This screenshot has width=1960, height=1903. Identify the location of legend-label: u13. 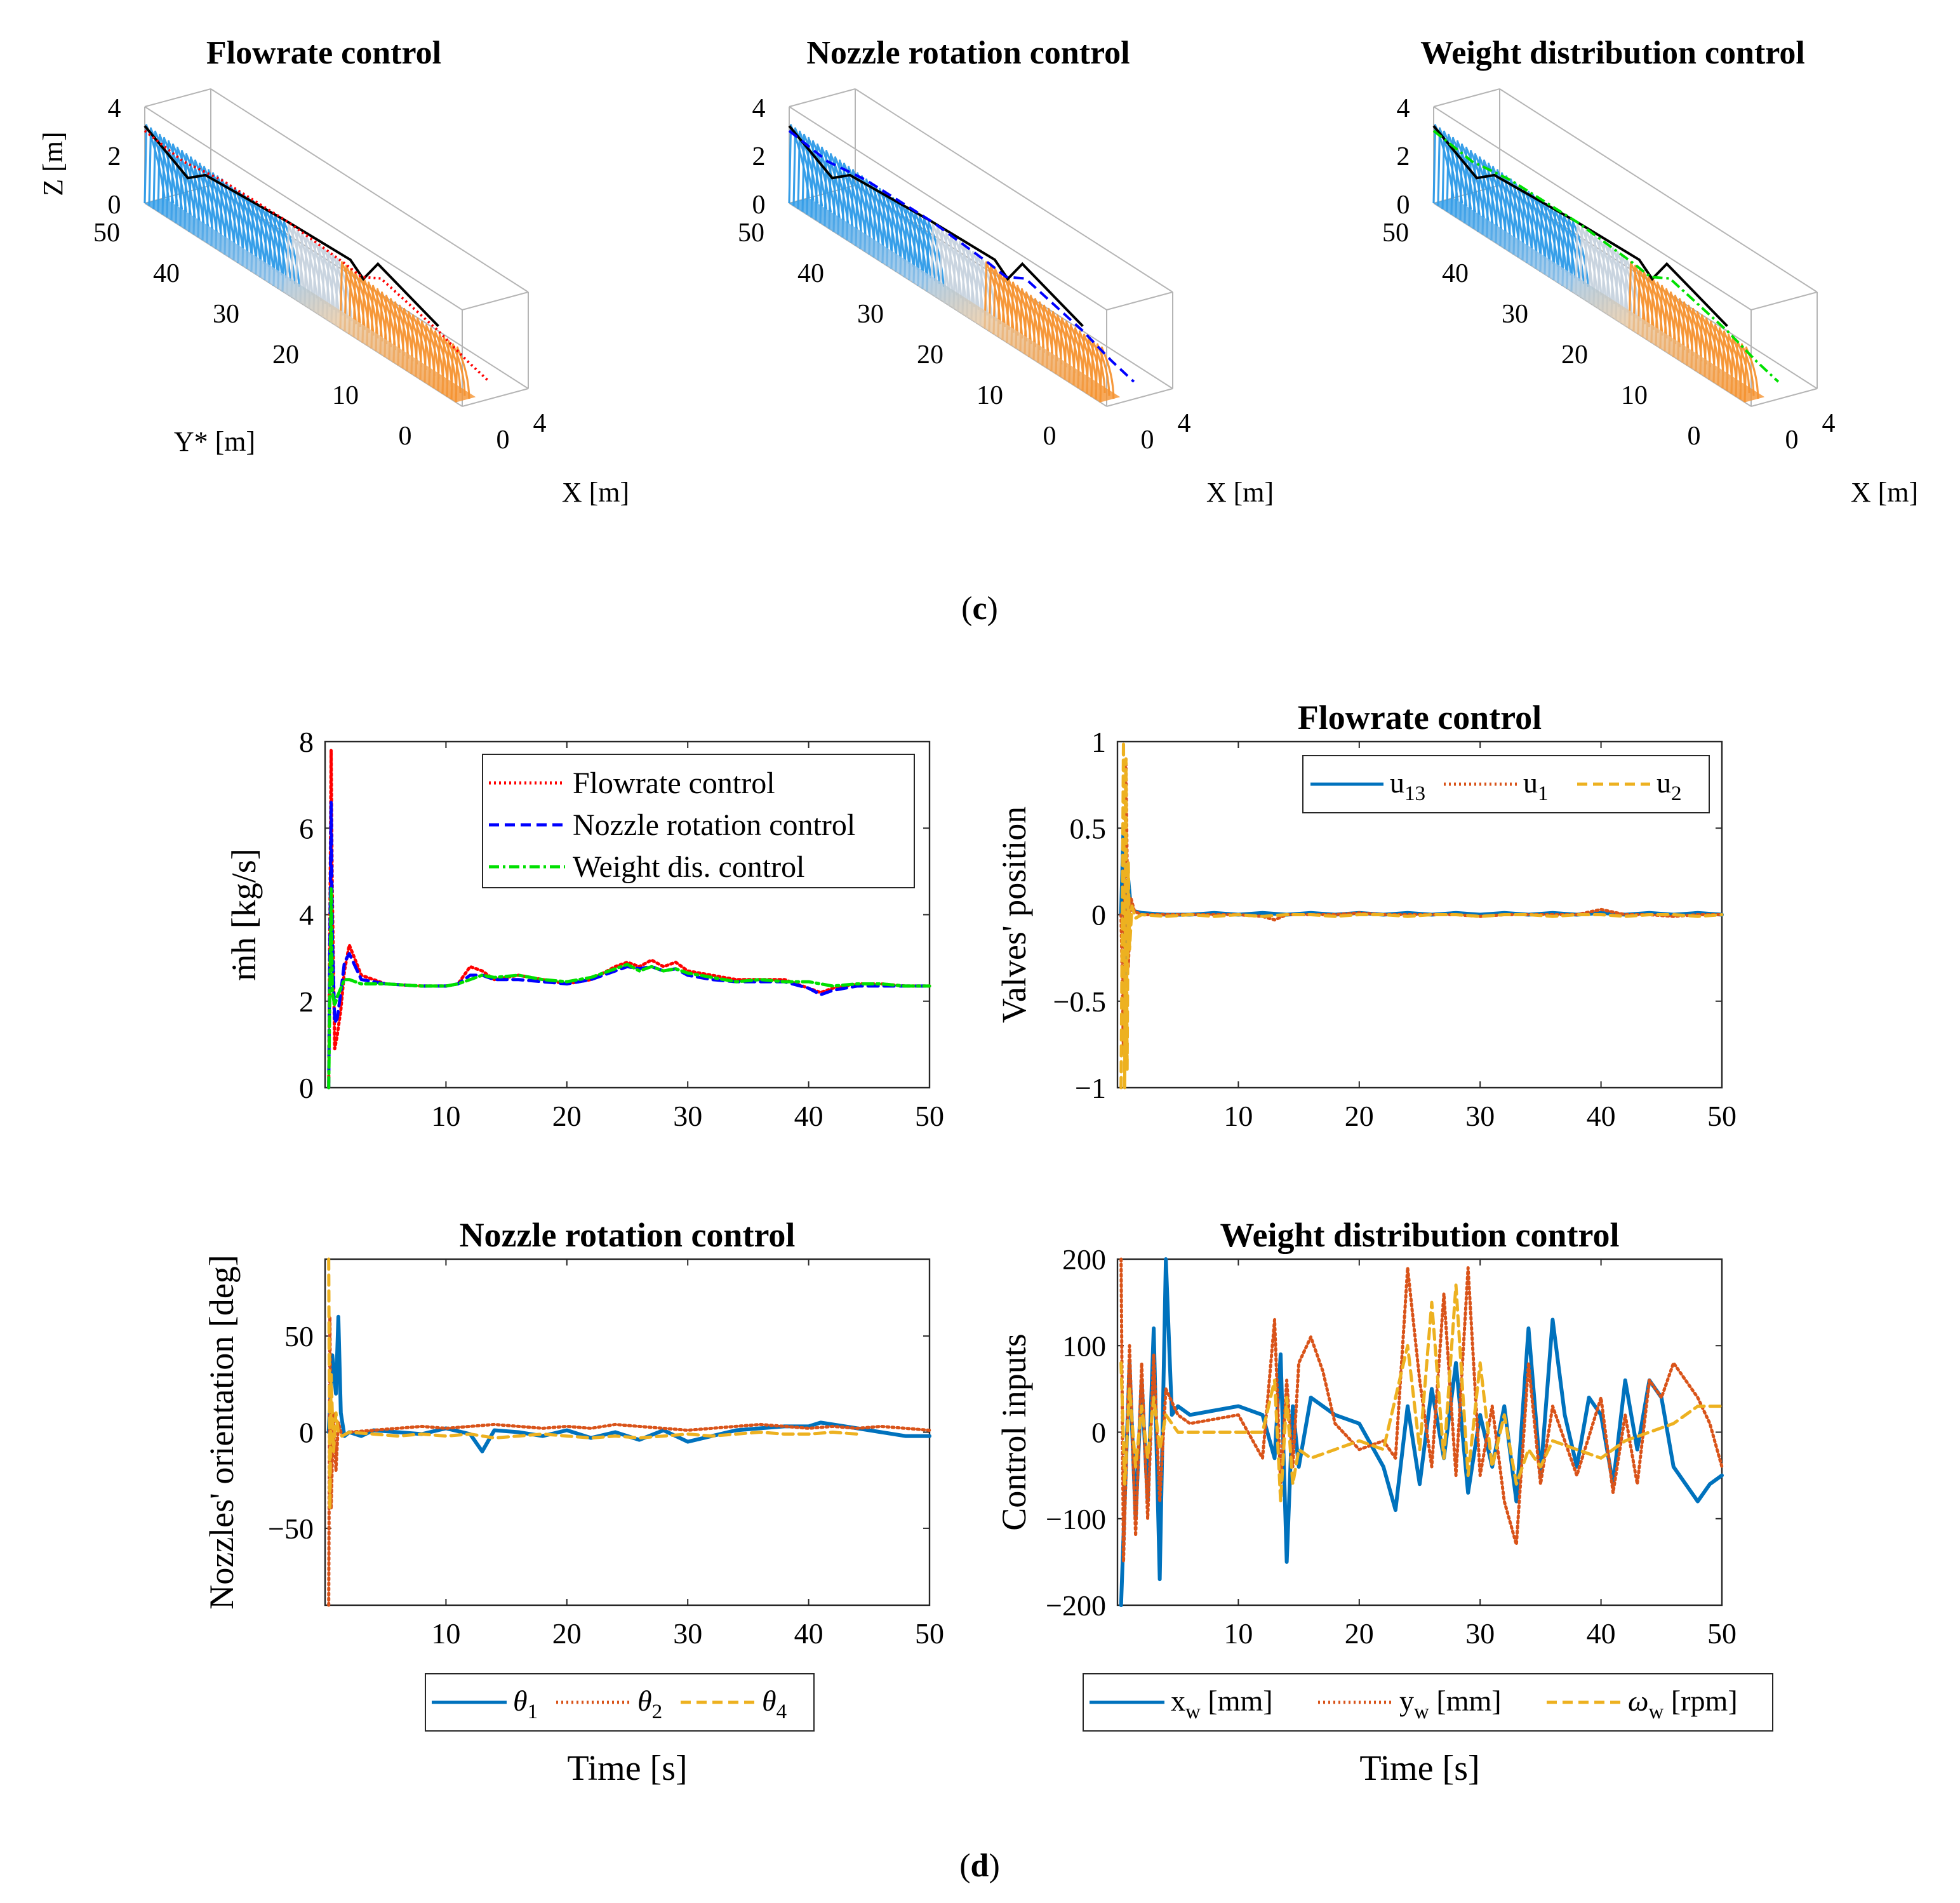
(1407, 786).